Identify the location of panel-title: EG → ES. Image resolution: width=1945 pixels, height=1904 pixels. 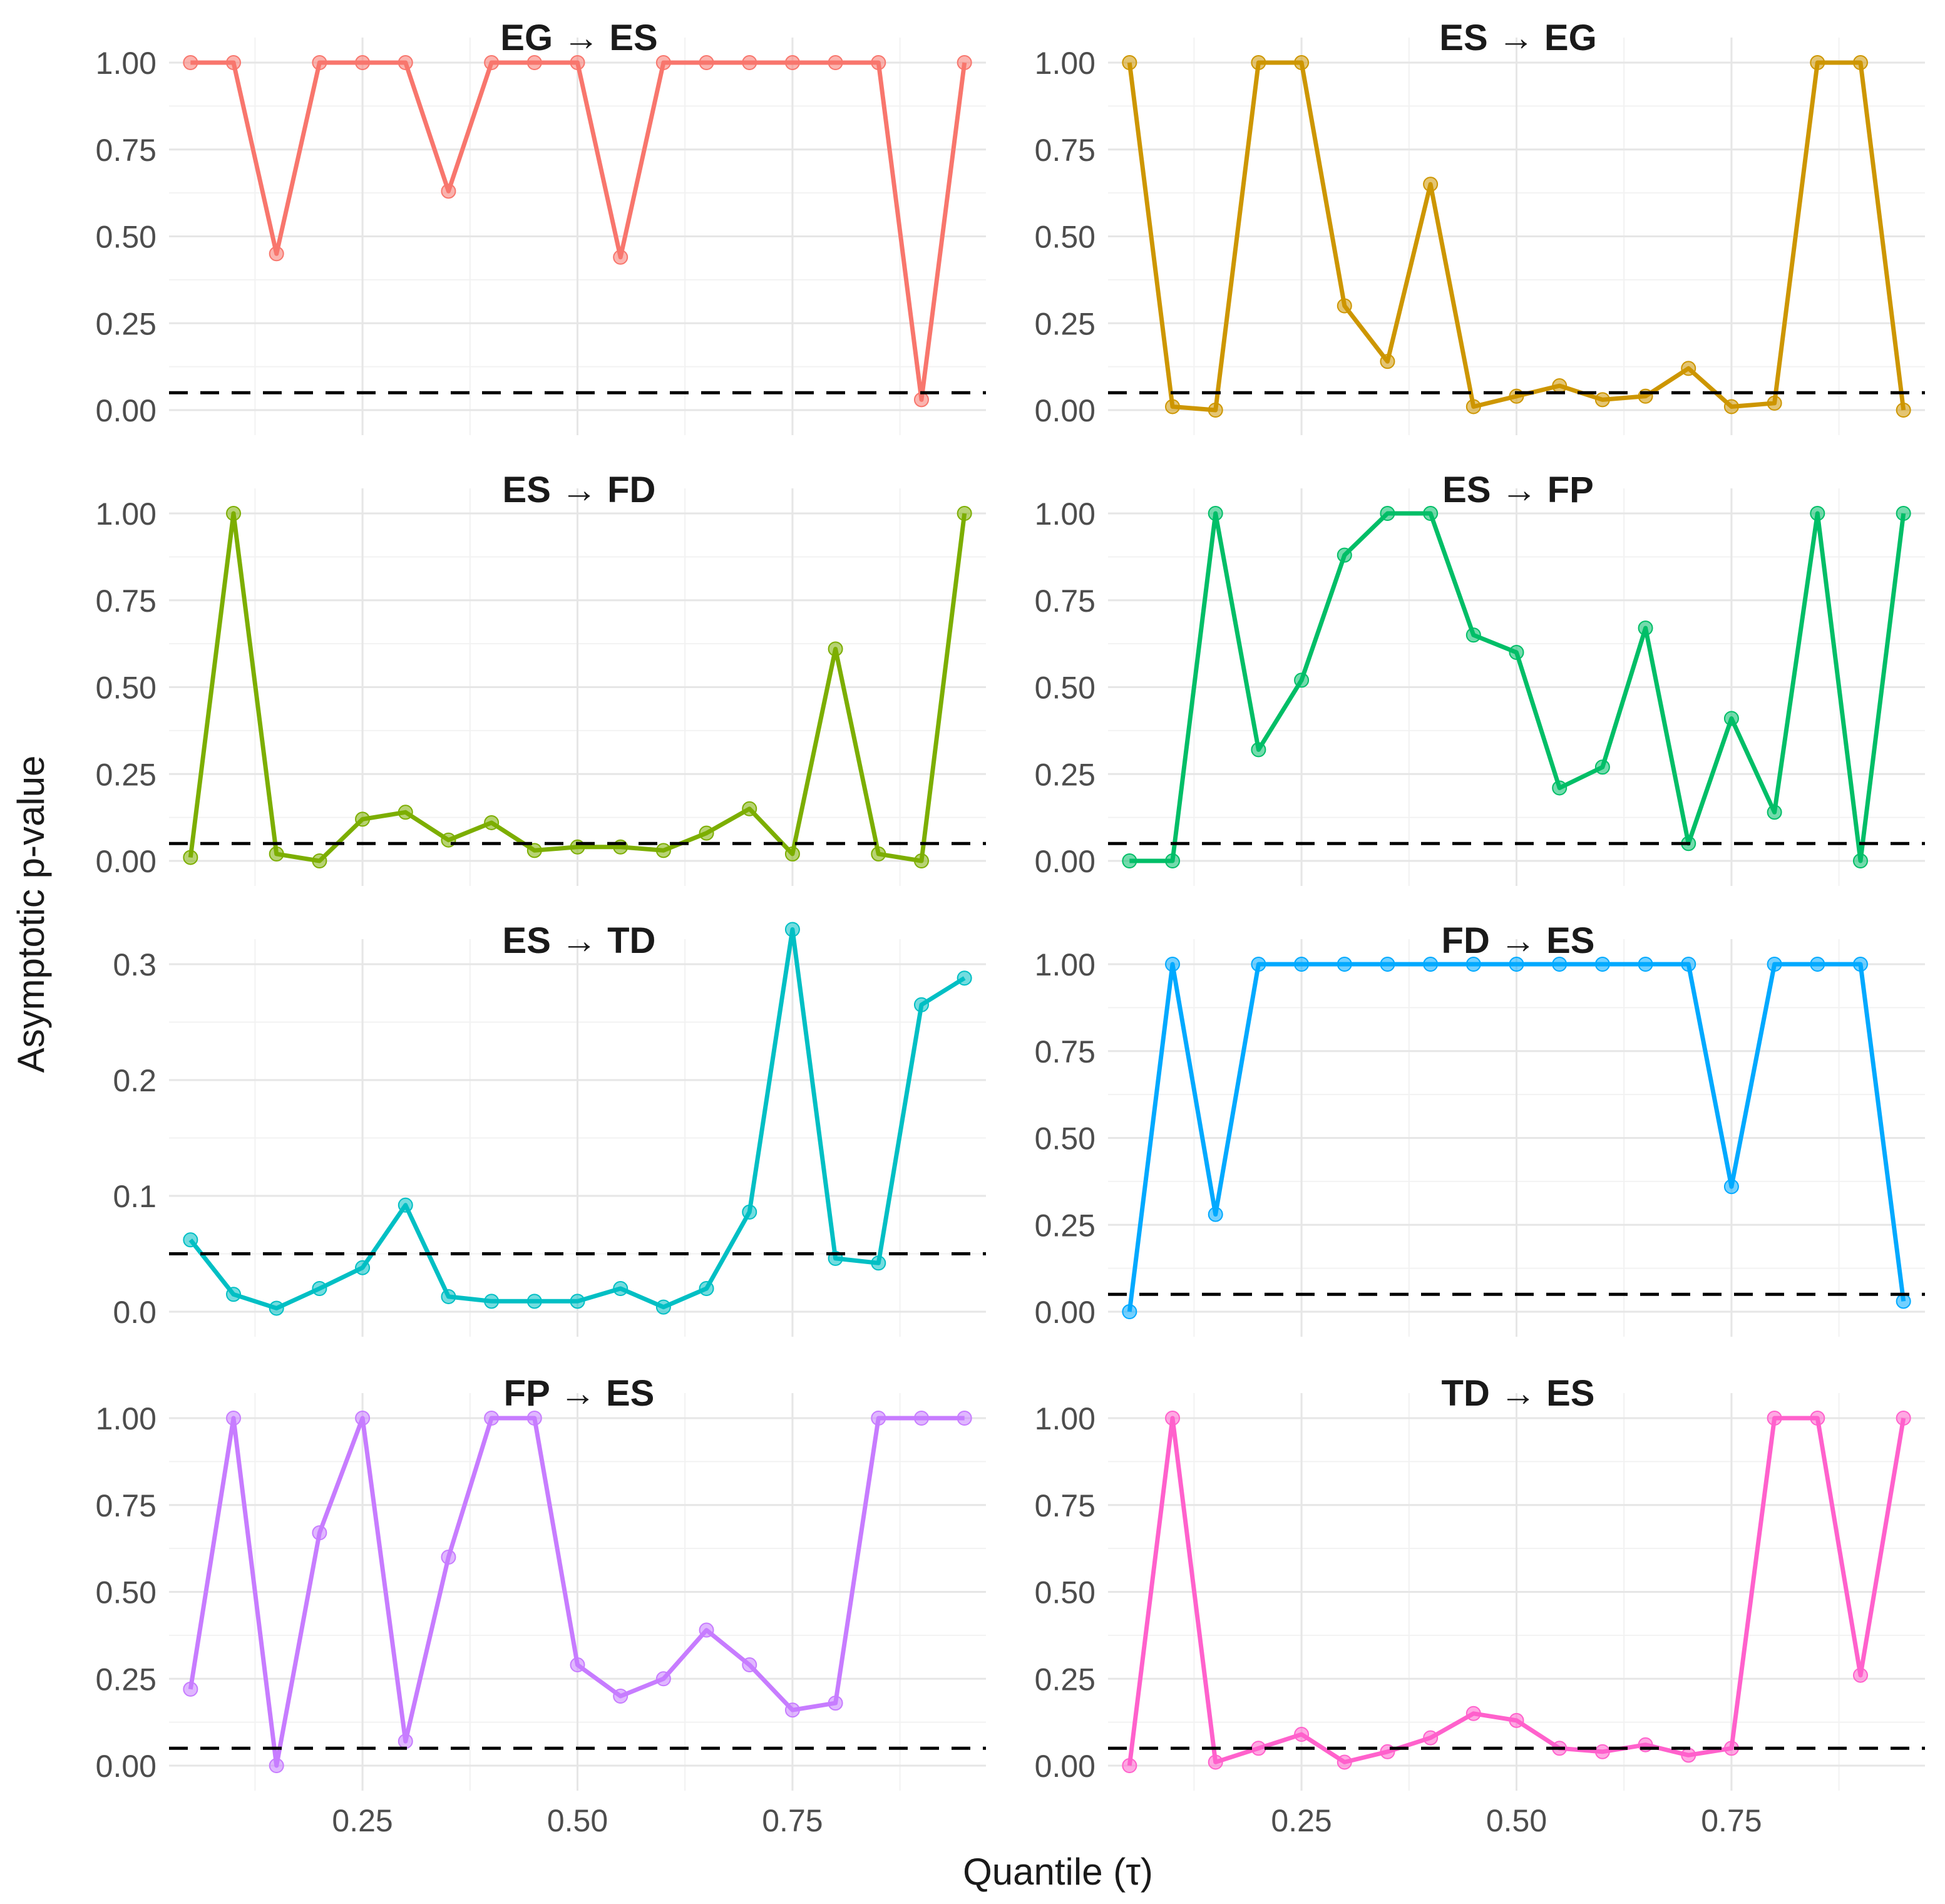
(578, 38).